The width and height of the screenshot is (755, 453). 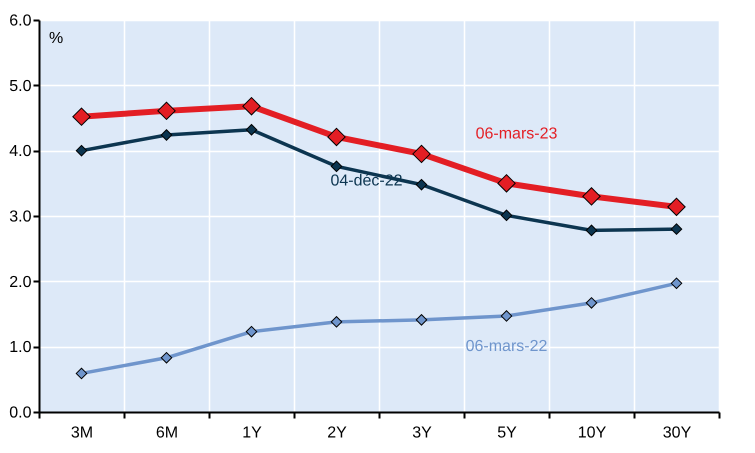 I want to click on x-tick-label: 6M, so click(x=167, y=433).